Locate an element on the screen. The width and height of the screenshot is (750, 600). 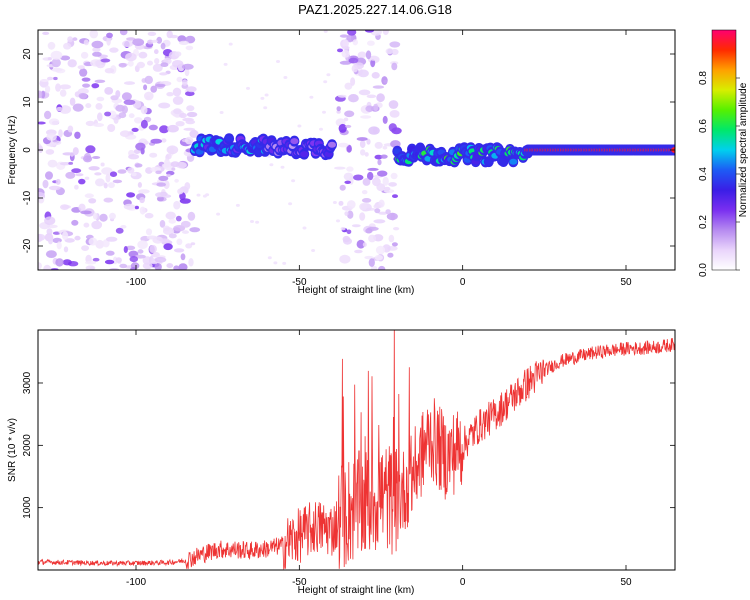
spectrogram-y-tick-label: 10 is located at coordinates (27, 102).